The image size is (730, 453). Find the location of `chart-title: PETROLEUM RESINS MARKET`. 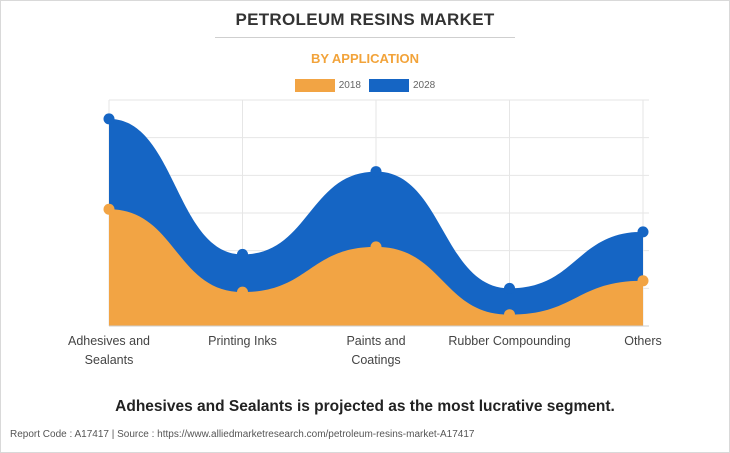

chart-title: PETROLEUM RESINS MARKET is located at coordinates (365, 19).